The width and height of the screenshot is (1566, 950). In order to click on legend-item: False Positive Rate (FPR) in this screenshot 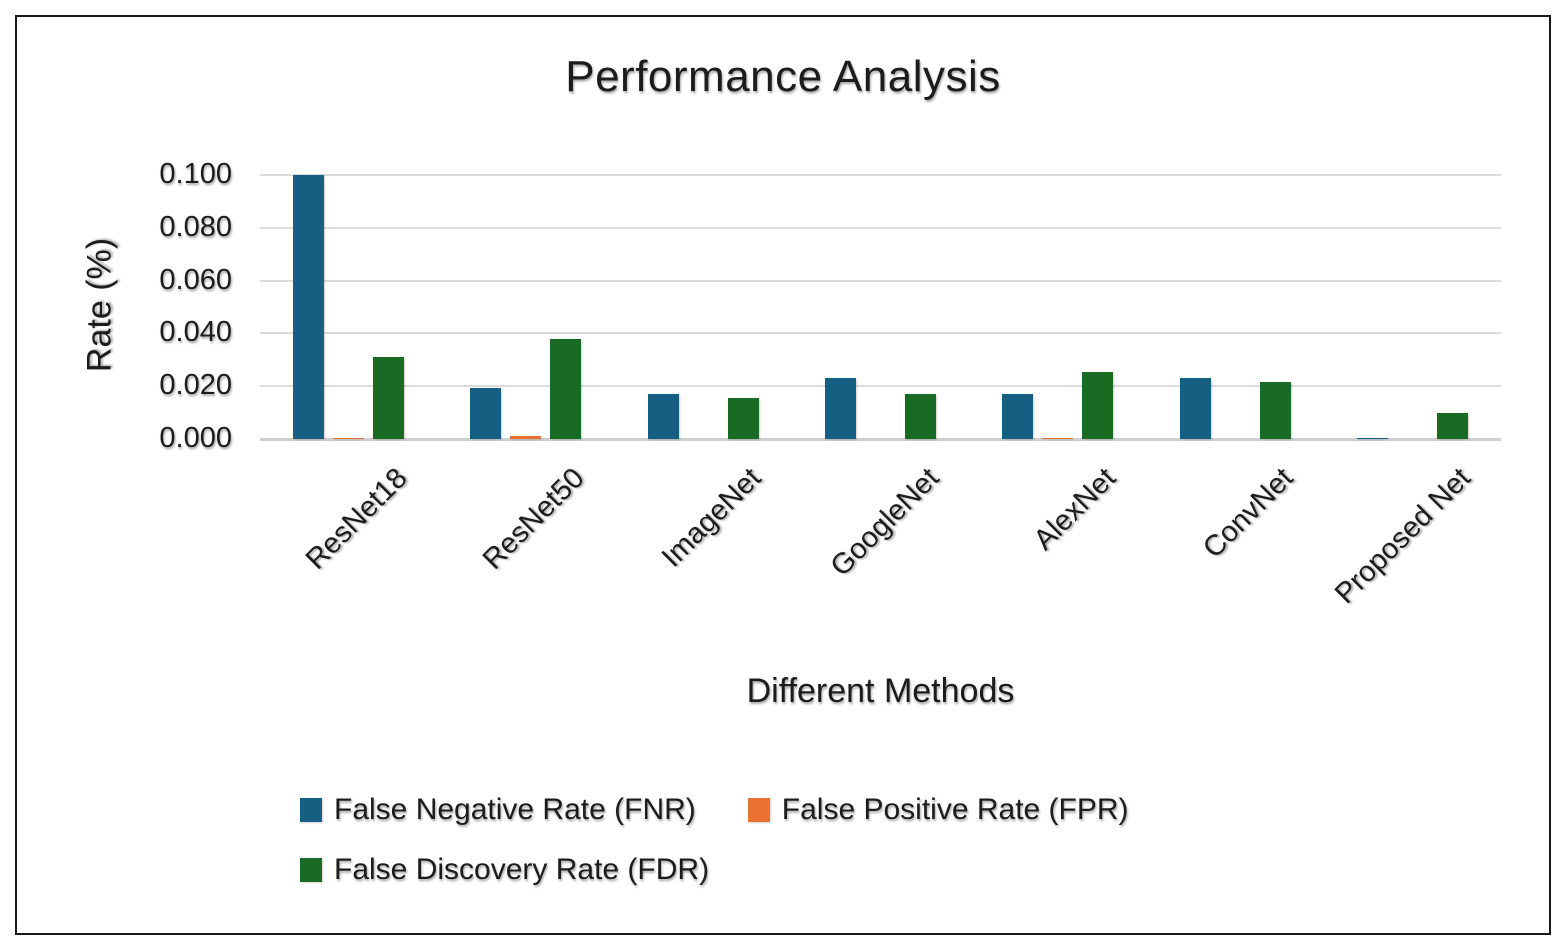, I will do `click(938, 810)`.